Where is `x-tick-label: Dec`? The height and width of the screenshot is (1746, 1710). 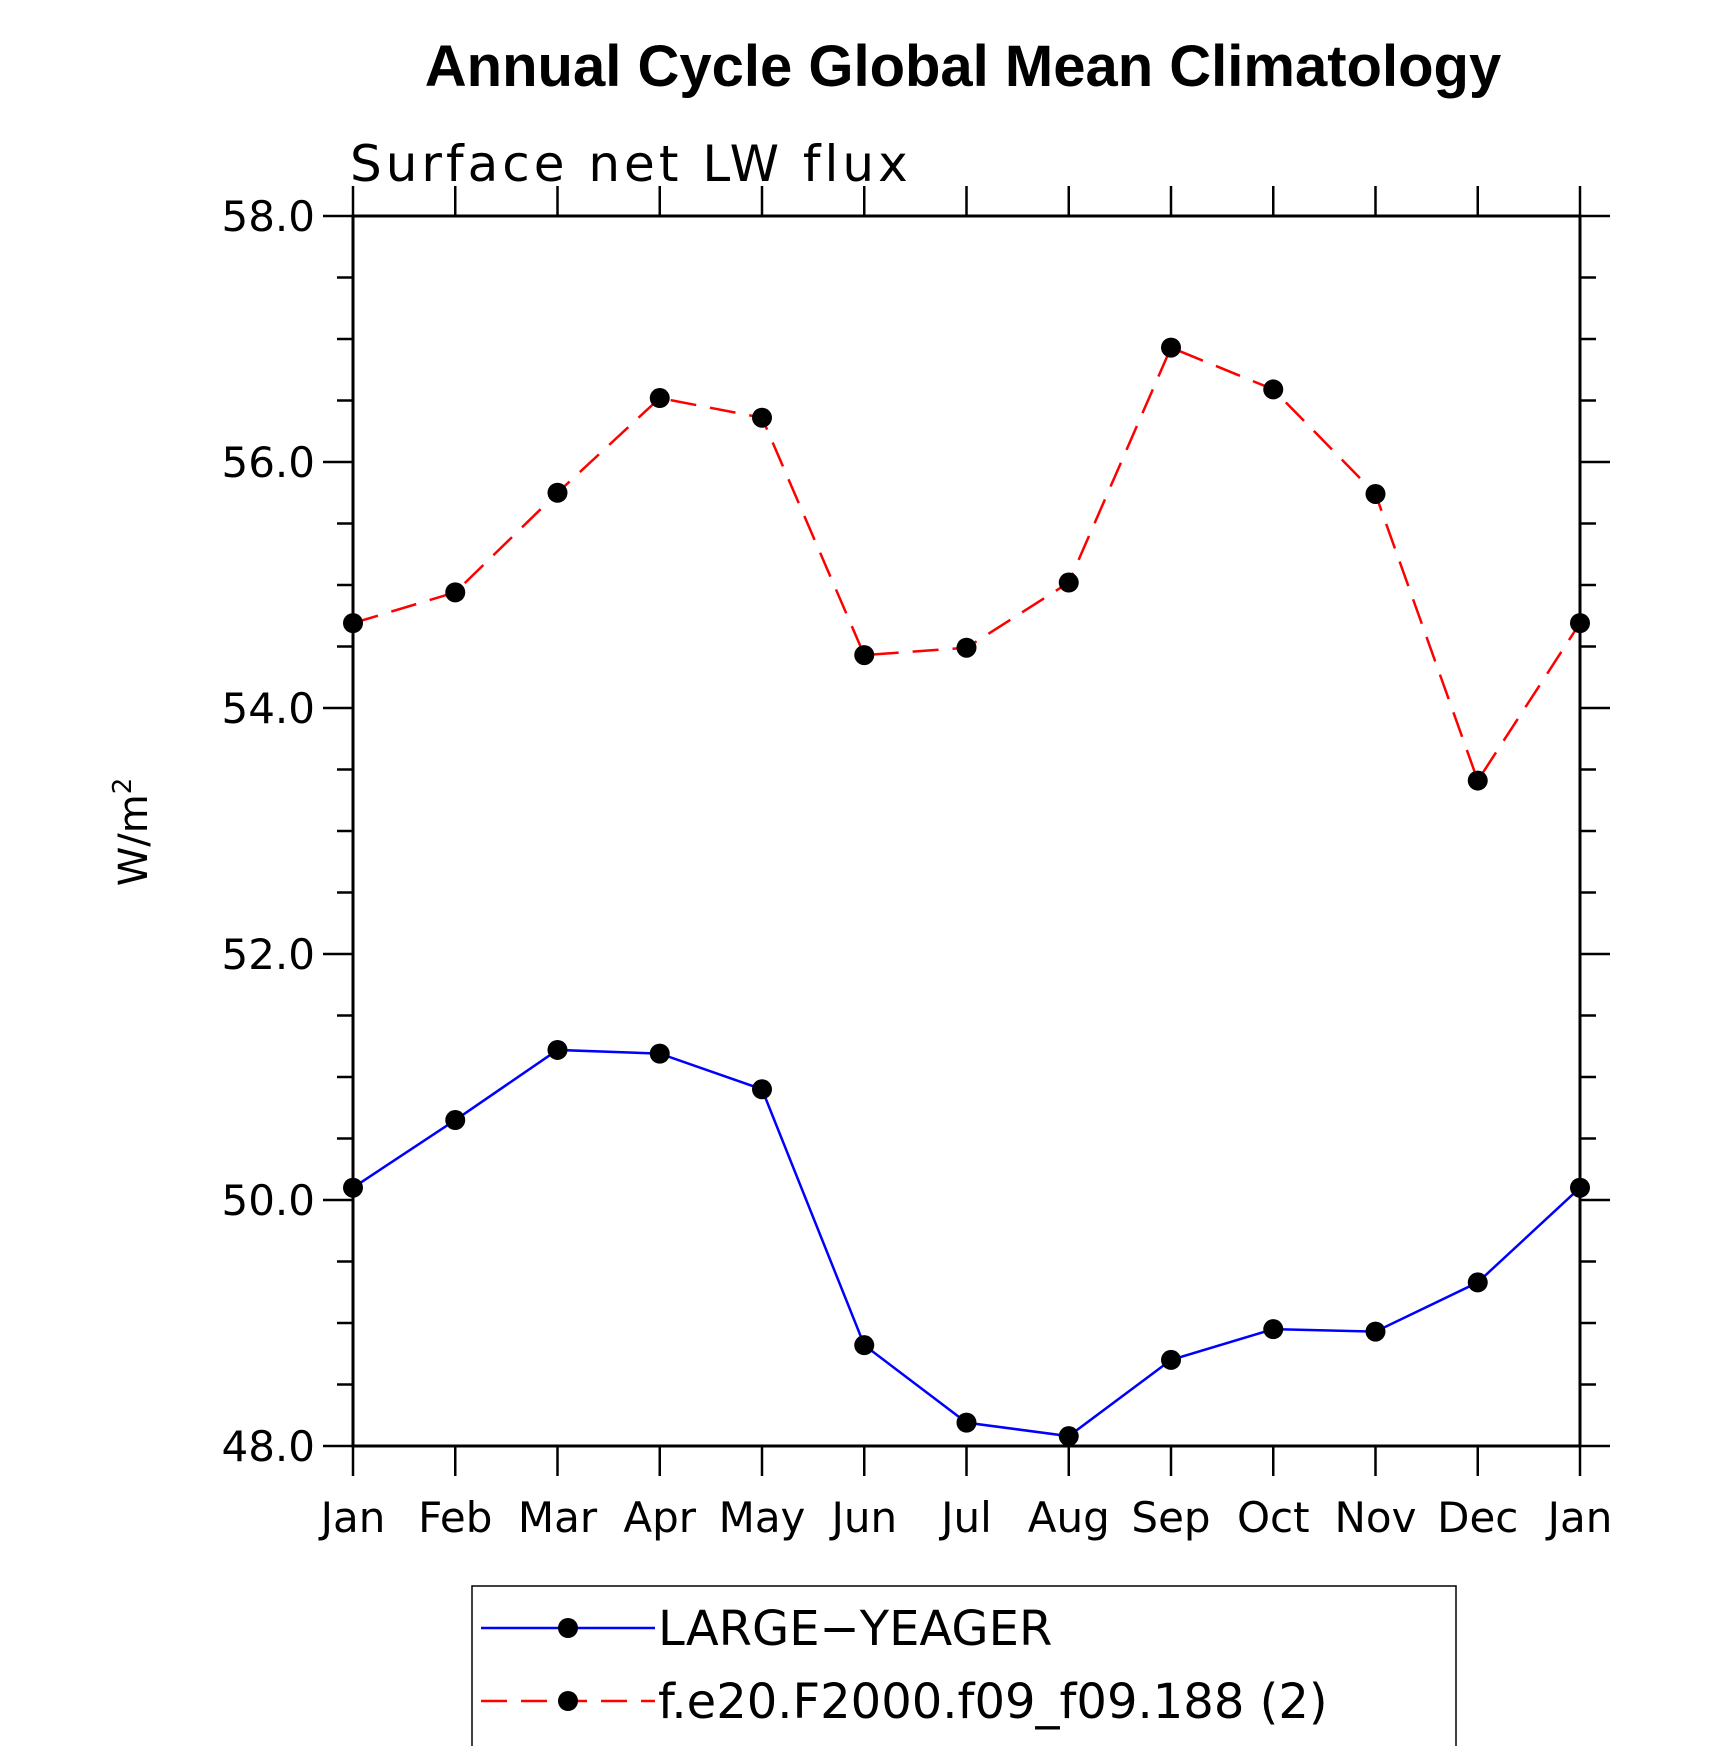
x-tick-label: Dec is located at coordinates (1477, 1517).